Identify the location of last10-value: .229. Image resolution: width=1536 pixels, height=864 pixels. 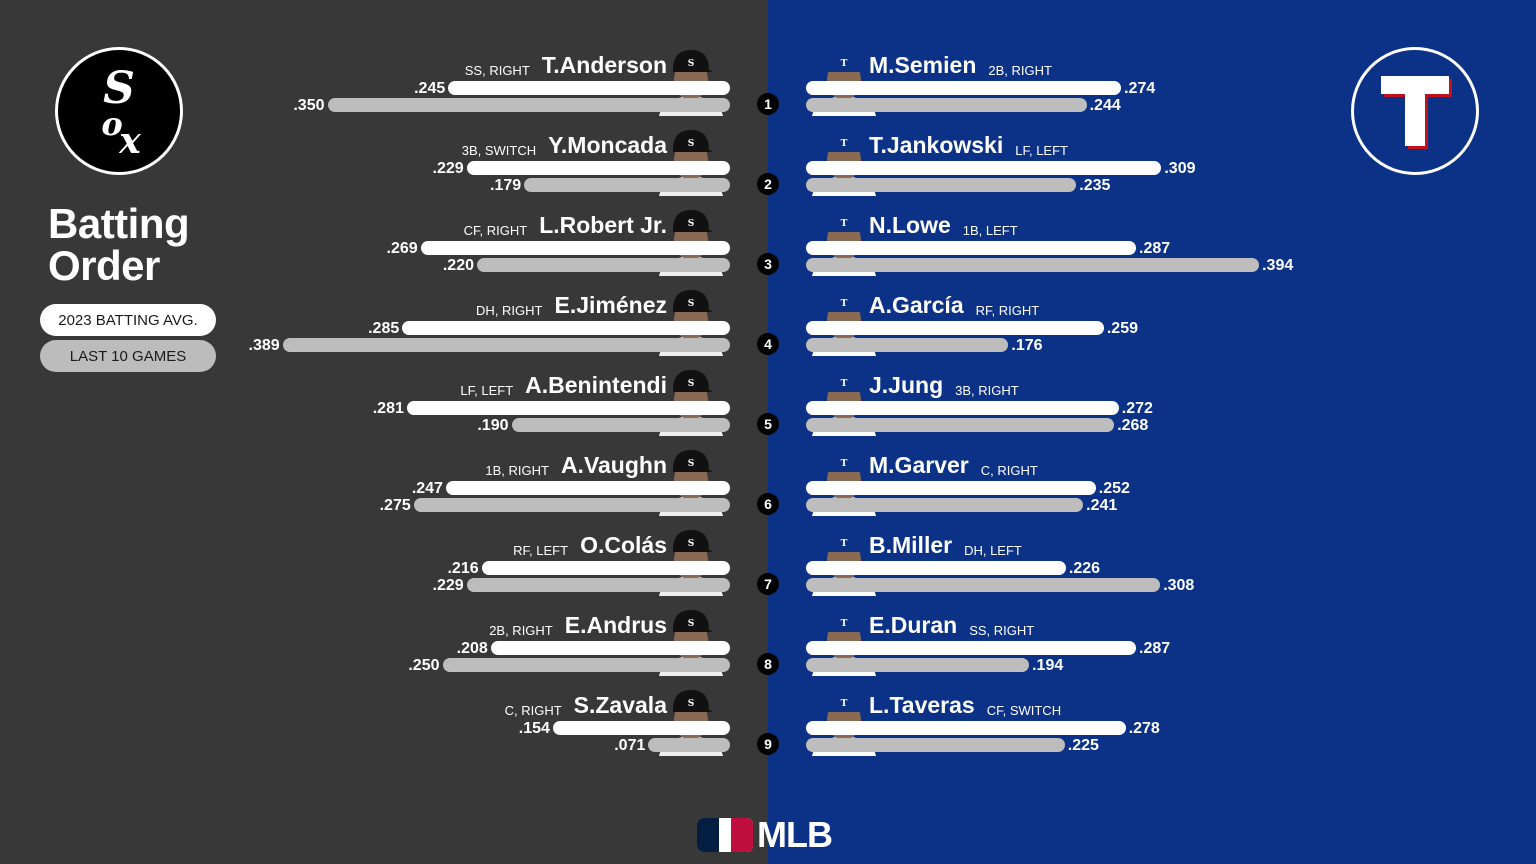
(448, 585).